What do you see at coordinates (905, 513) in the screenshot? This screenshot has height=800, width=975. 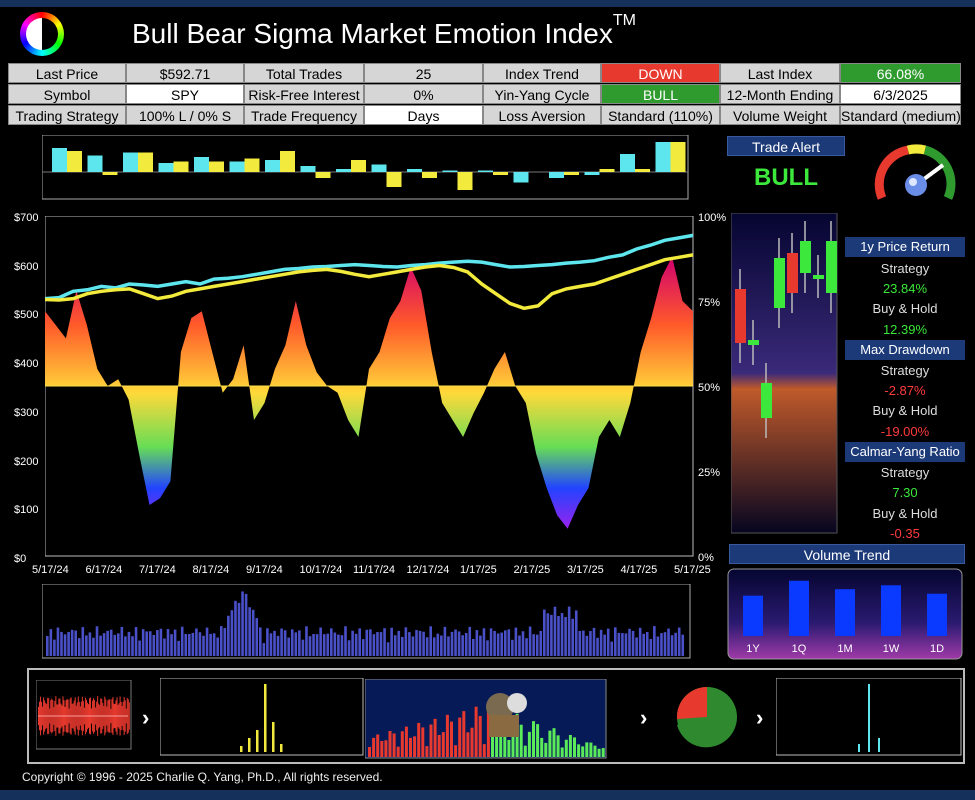 I see `calmar-buyhold-label: Buy & Hold` at bounding box center [905, 513].